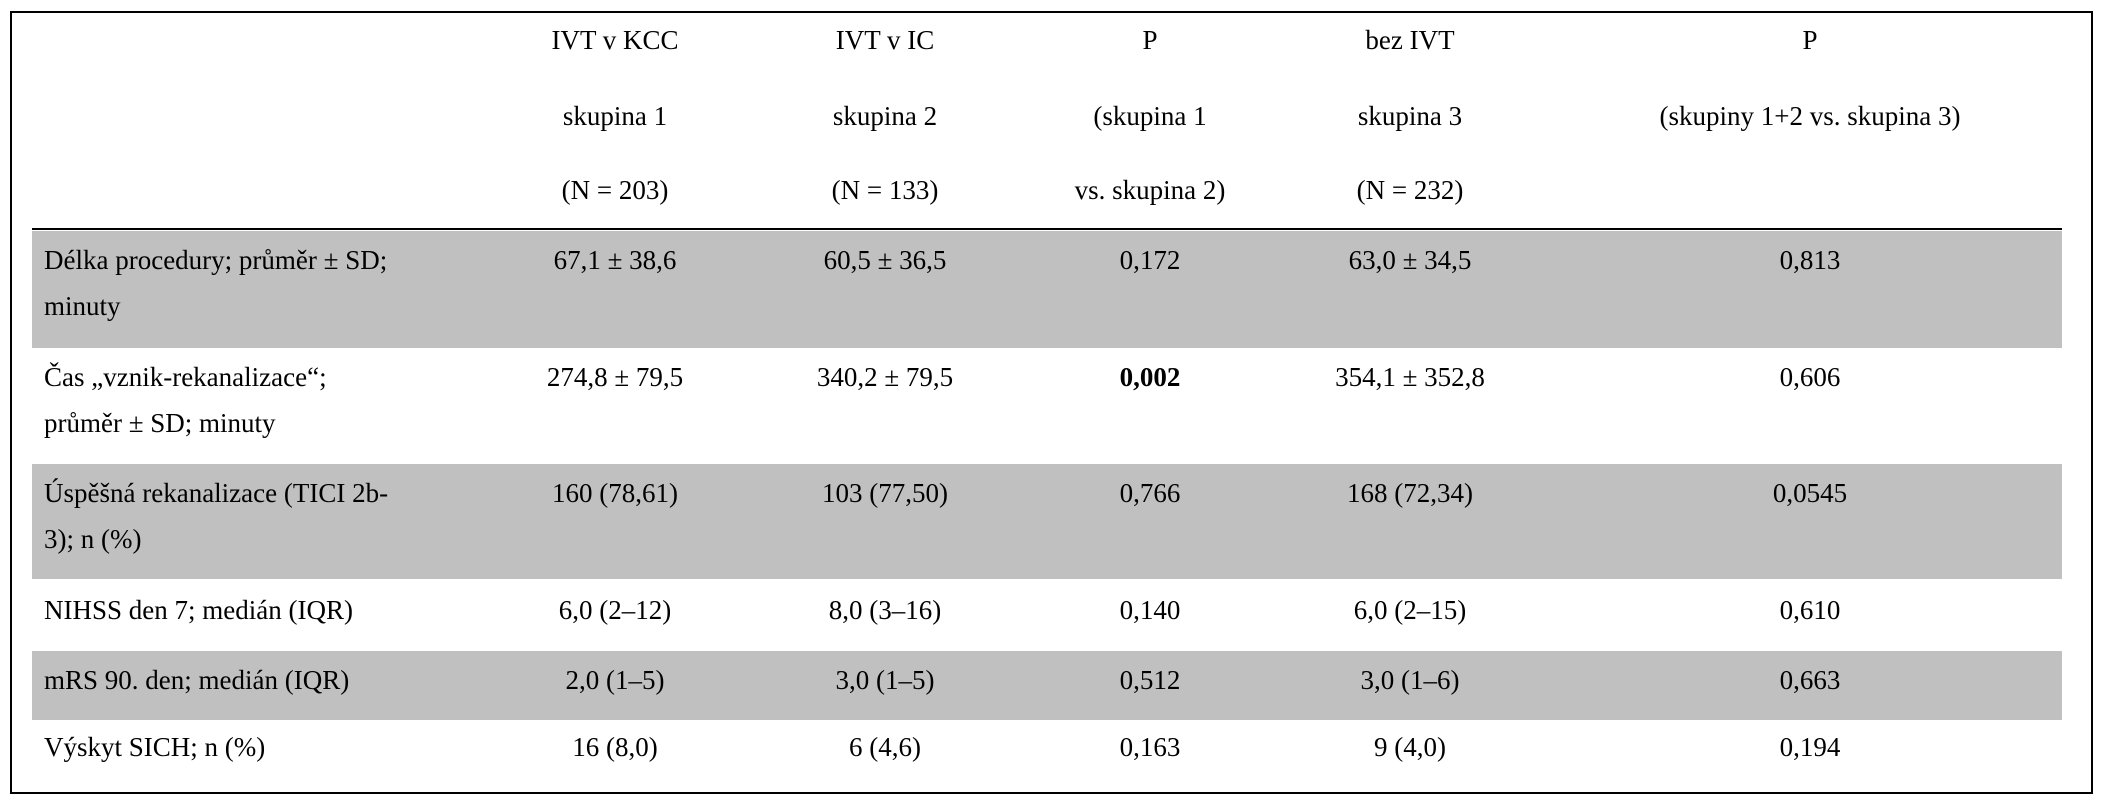 The image size is (2103, 800). Describe the element at coordinates (1150, 116) in the screenshot. I see `header-line: (skupina 1` at that location.